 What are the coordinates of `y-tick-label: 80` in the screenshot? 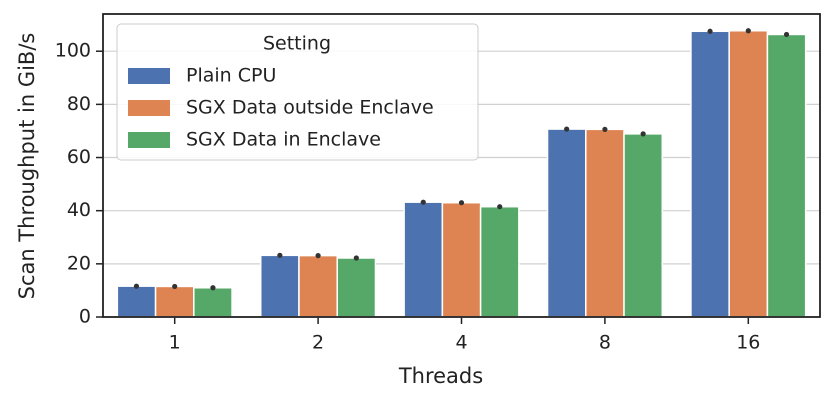 It's located at (79, 104).